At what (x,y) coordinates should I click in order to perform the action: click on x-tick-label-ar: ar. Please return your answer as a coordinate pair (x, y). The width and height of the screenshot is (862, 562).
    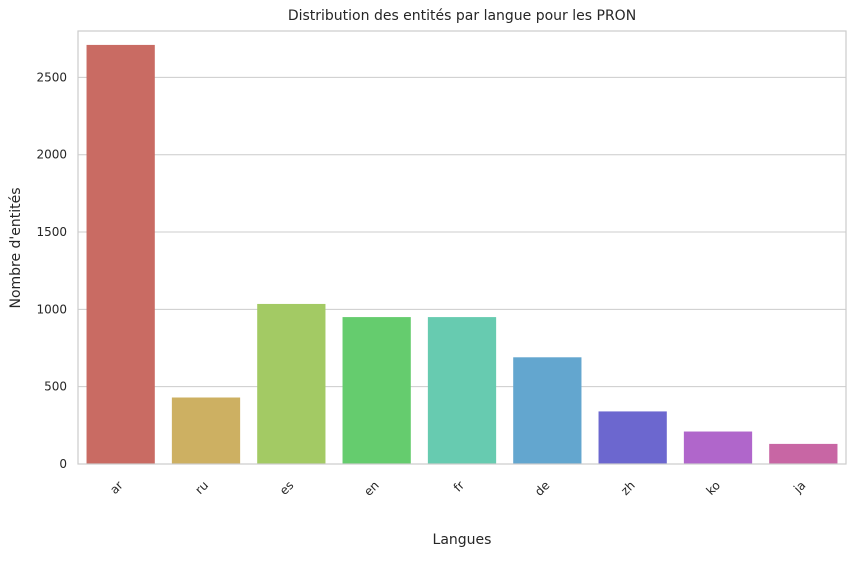
    Looking at the image, I should click on (116, 487).